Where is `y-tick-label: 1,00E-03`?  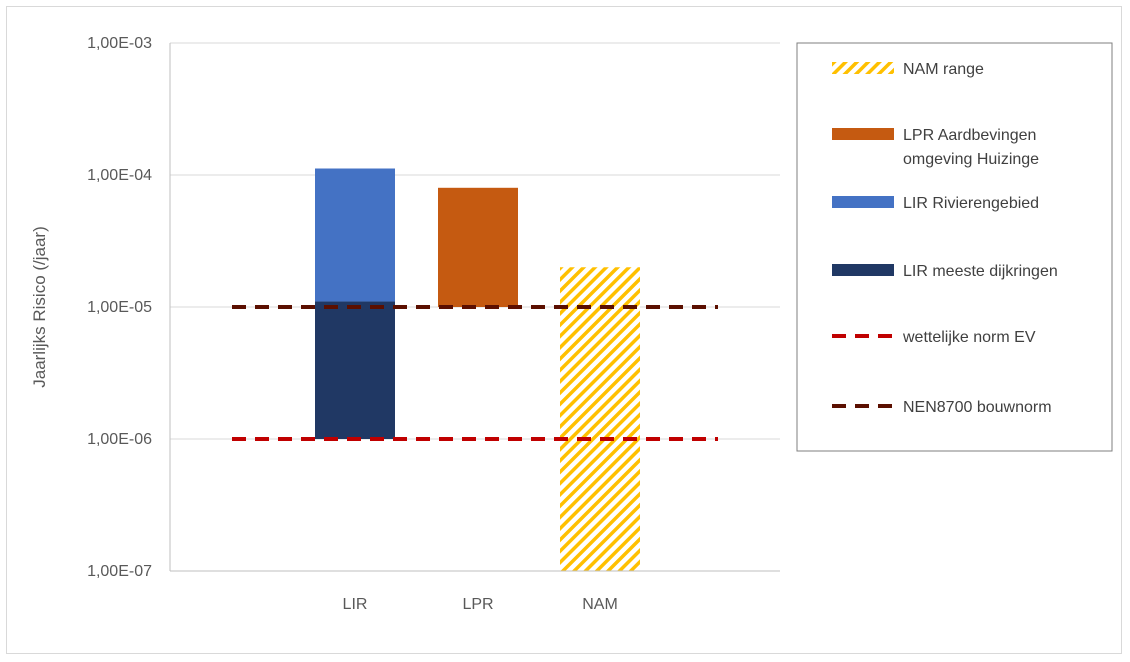 y-tick-label: 1,00E-03 is located at coordinates (119, 43).